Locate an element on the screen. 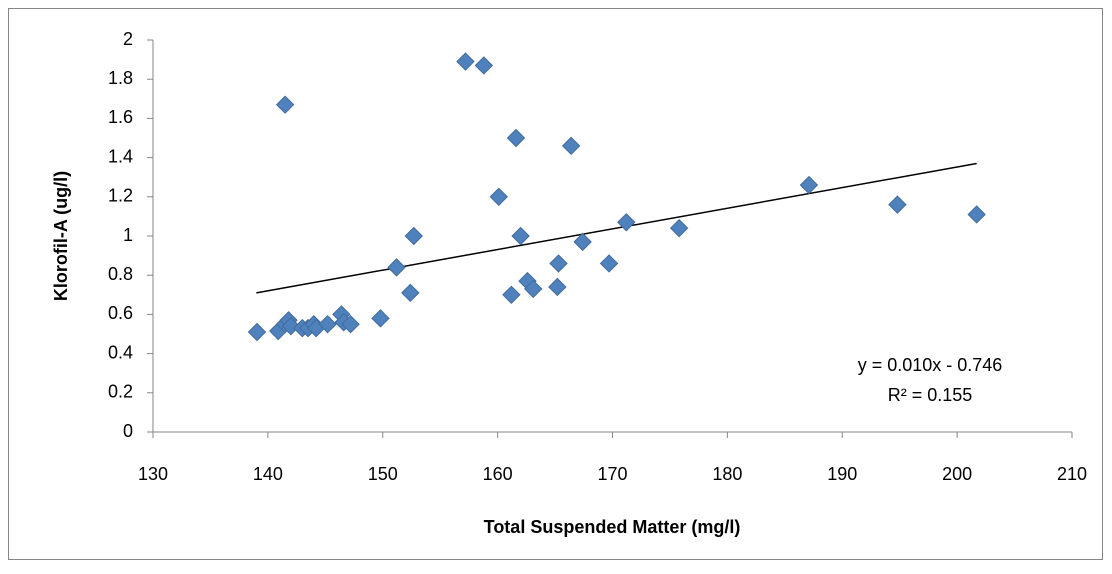 The height and width of the screenshot is (574, 1112). x-tick-label: 210 is located at coordinates (1072, 474).